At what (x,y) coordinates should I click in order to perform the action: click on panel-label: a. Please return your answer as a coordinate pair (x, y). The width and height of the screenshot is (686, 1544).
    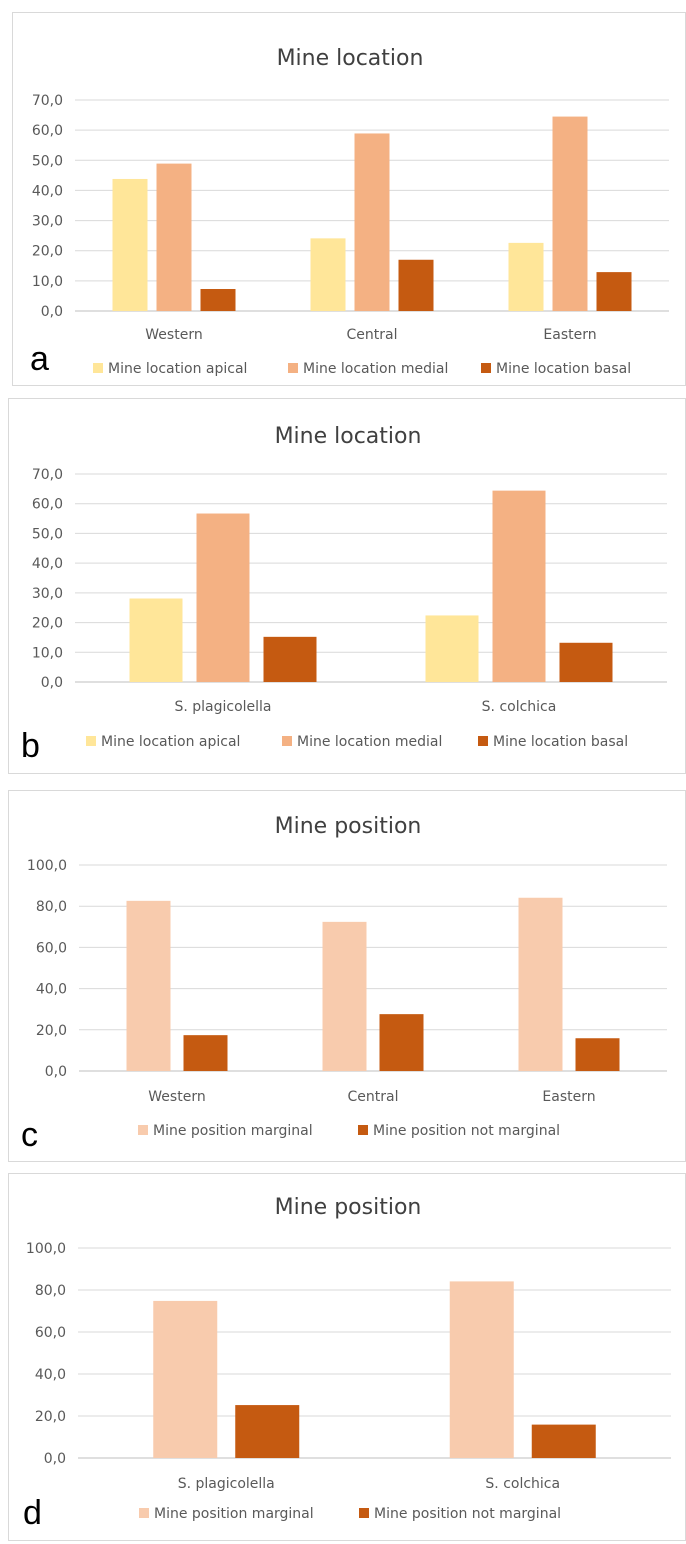
    Looking at the image, I should click on (39, 359).